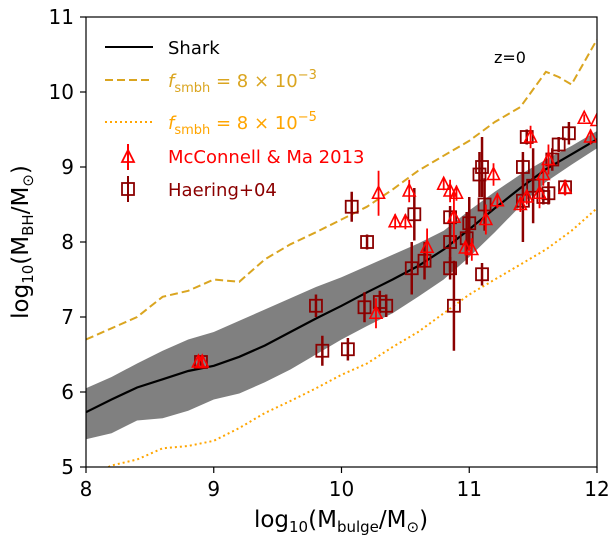 Image resolution: width=611 pixels, height=535 pixels. What do you see at coordinates (61, 17) in the screenshot?
I see `y-tick-label: 11` at bounding box center [61, 17].